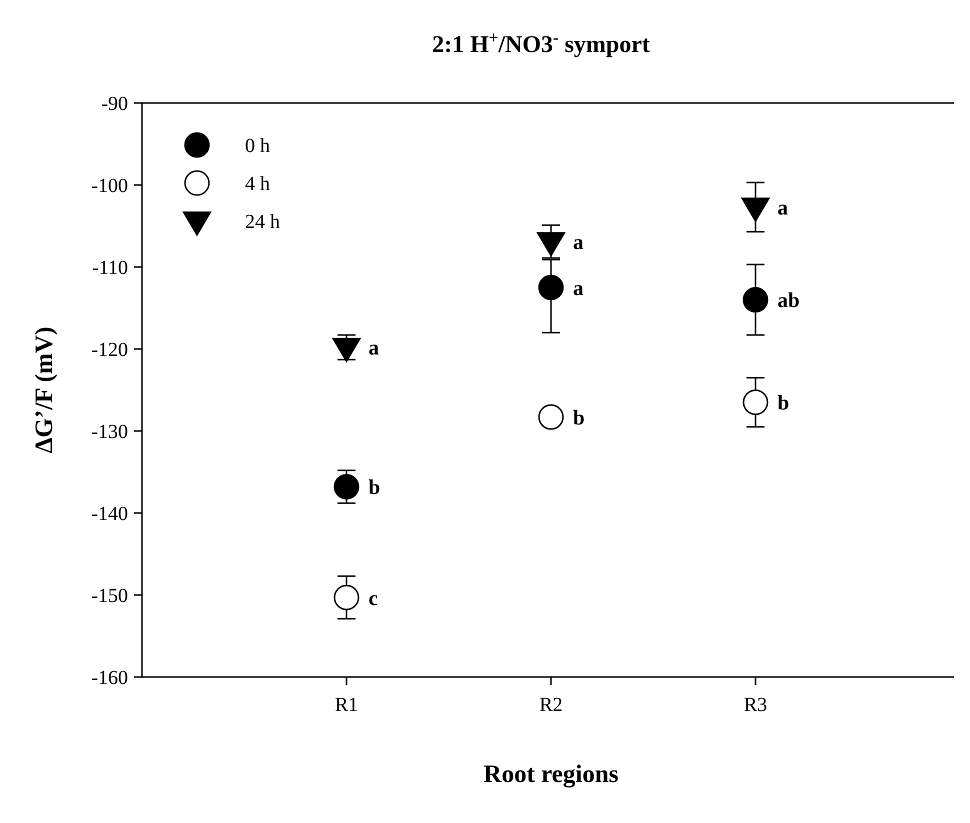  Describe the element at coordinates (756, 705) in the screenshot. I see `x-tick-label: R3` at that location.